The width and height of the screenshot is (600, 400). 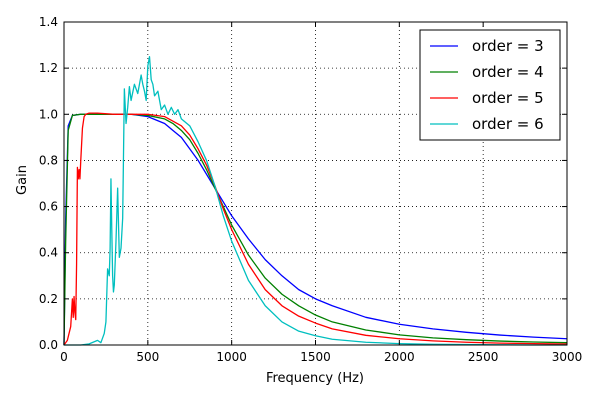 What do you see at coordinates (48, 207) in the screenshot?
I see `y-tick-label: 0.6` at bounding box center [48, 207].